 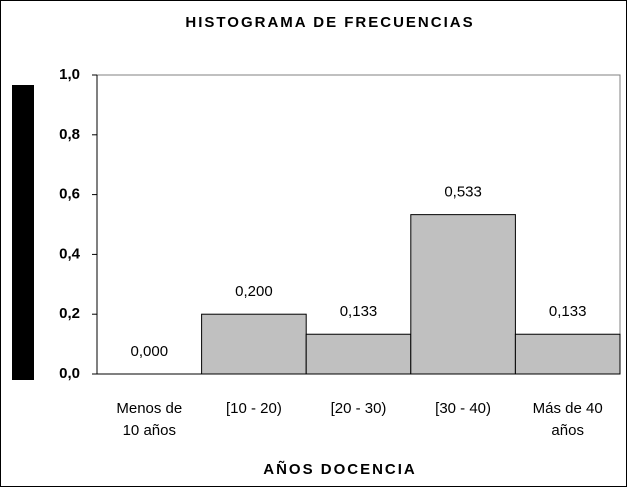 What do you see at coordinates (149, 419) in the screenshot?
I see `x-tick-label: Menos de 10 años` at bounding box center [149, 419].